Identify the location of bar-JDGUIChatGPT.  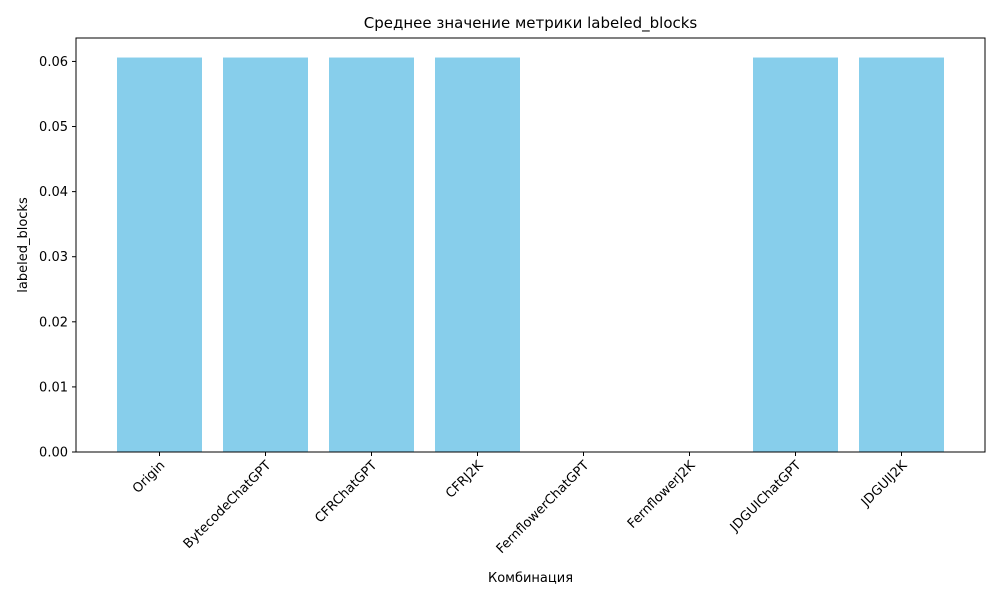
(795, 255).